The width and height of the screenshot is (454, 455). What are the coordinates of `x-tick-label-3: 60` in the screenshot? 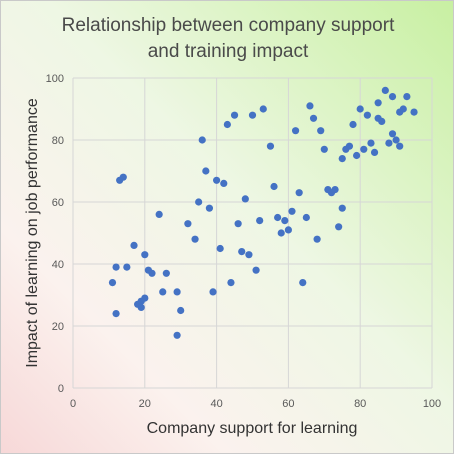 It's located at (288, 404).